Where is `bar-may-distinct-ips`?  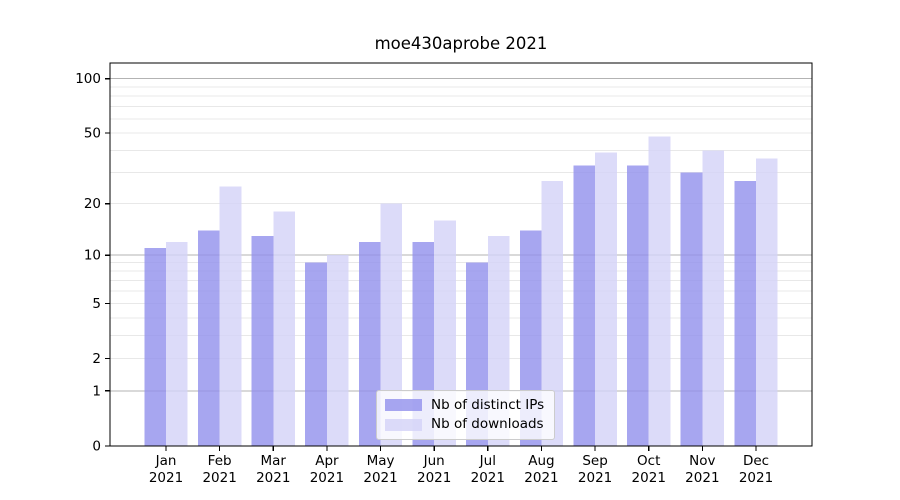
bar-may-distinct-ips is located at coordinates (369, 343).